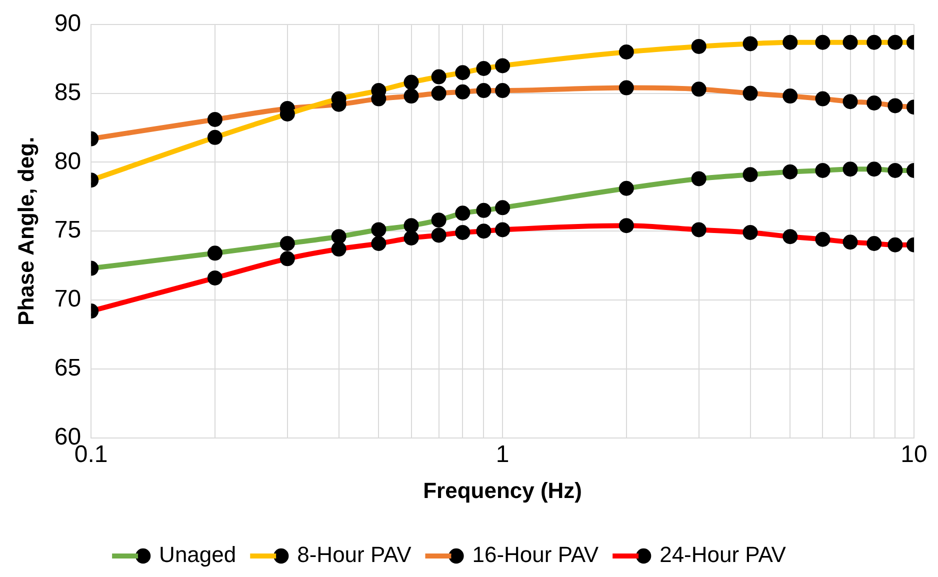 Image resolution: width=938 pixels, height=577 pixels. Describe the element at coordinates (68, 368) in the screenshot. I see `y-tick-label: 65` at that location.